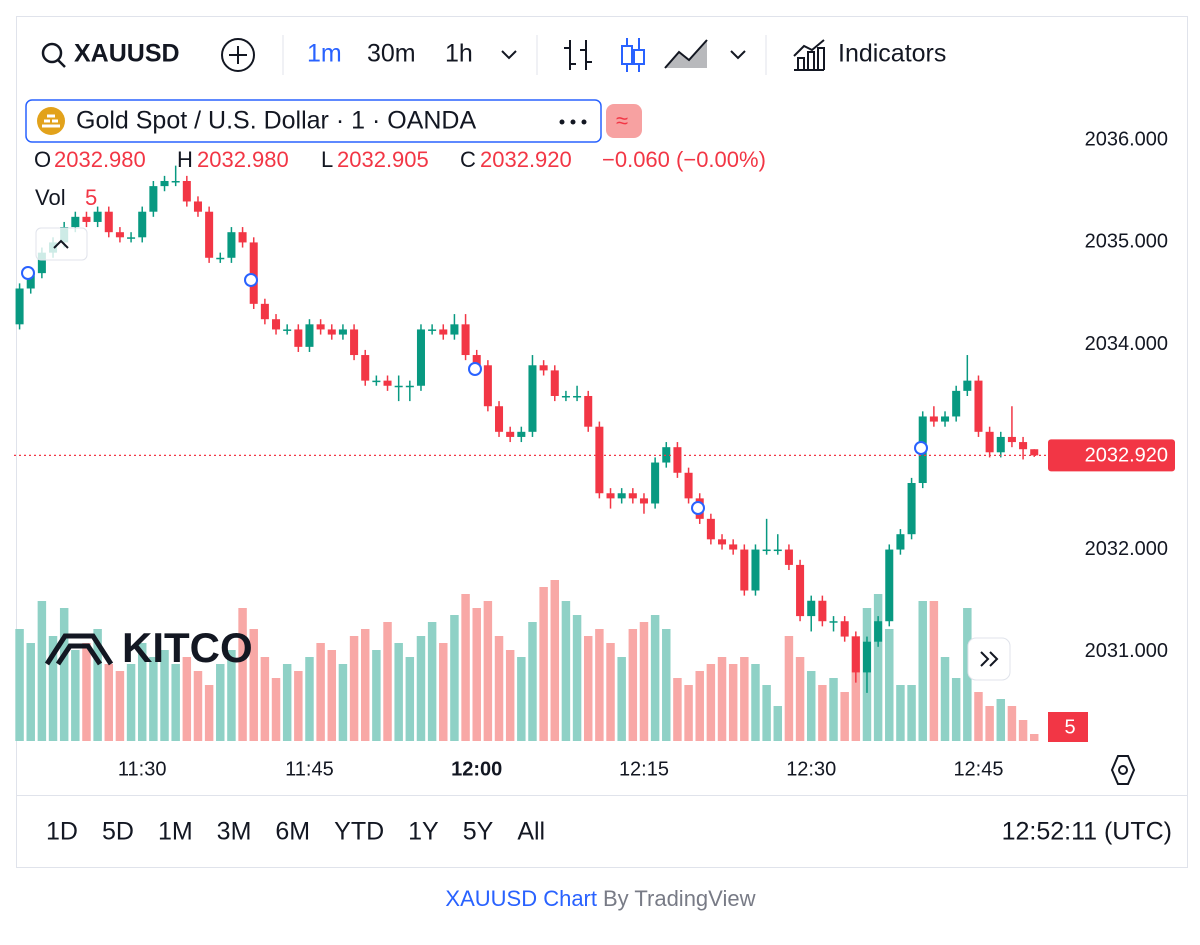  What do you see at coordinates (391, 54) in the screenshot?
I see `interval: 30m` at bounding box center [391, 54].